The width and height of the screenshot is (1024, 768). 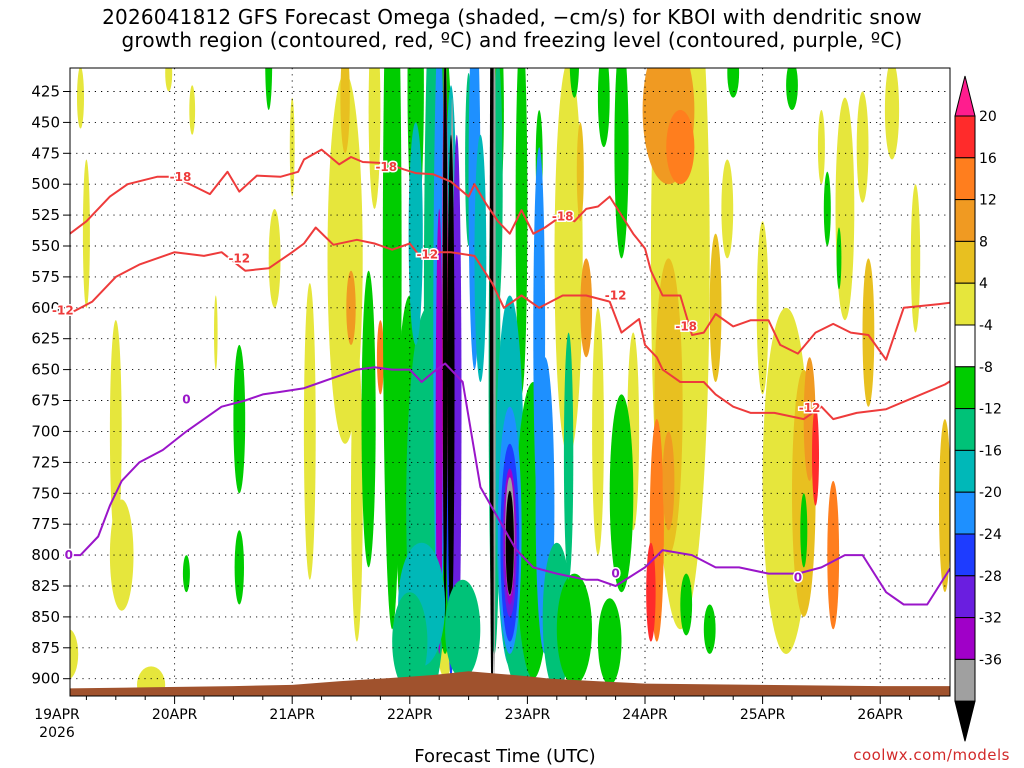 I want to click on colorbar-label: 12, so click(x=988, y=201).